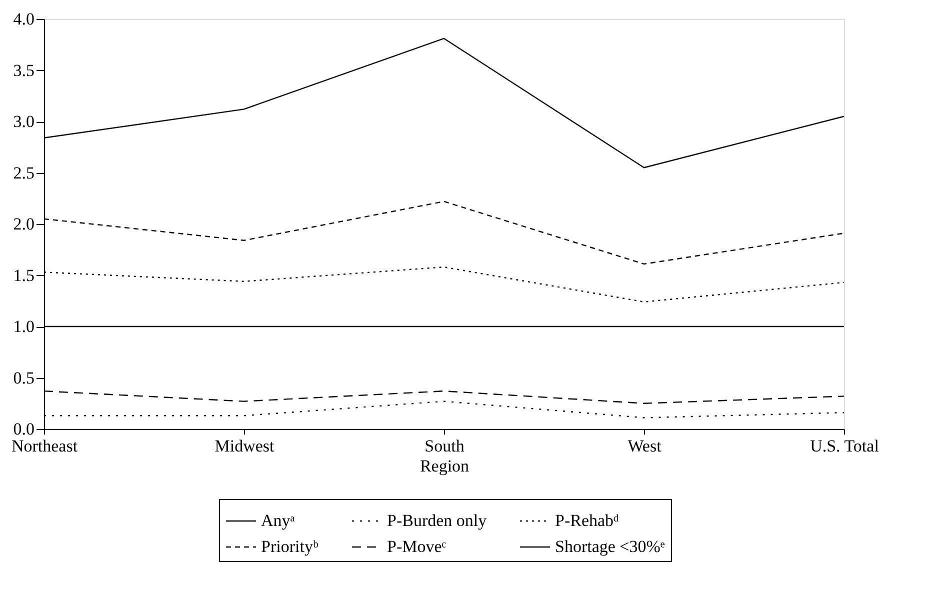 This screenshot has height=591, width=940. Describe the element at coordinates (445, 466) in the screenshot. I see `x-axis-title: Region` at that location.